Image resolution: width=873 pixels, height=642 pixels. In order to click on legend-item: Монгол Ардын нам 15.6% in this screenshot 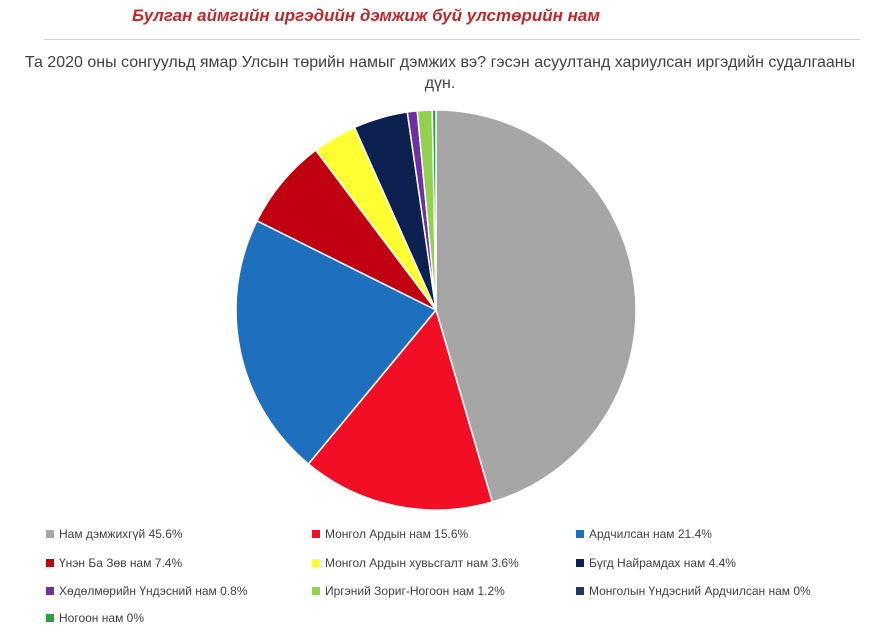, I will do `click(390, 534)`.